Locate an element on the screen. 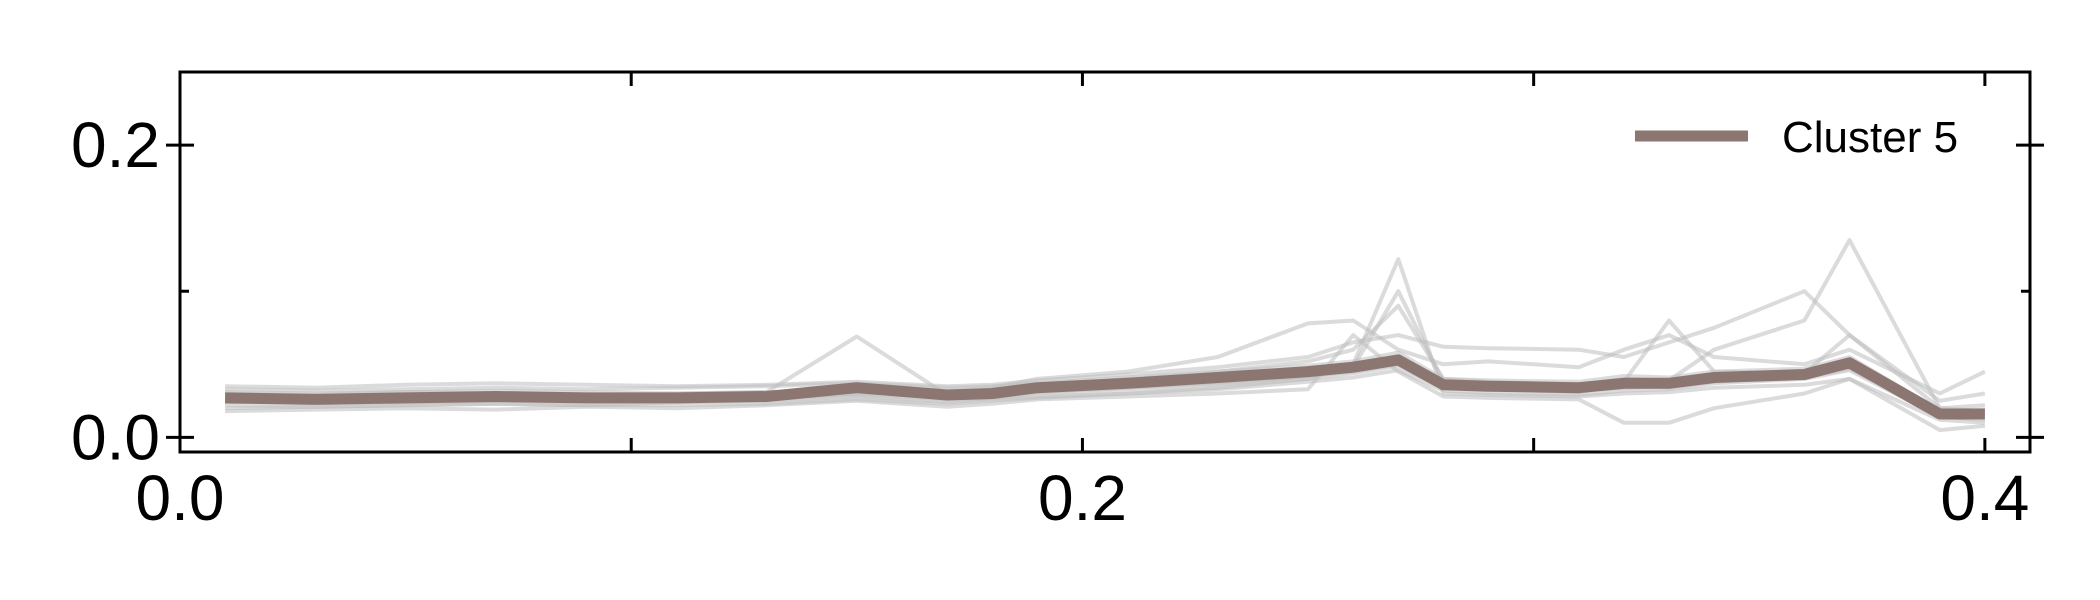 The height and width of the screenshot is (600, 2100). legend: Cluster 5 is located at coordinates (1796, 137).